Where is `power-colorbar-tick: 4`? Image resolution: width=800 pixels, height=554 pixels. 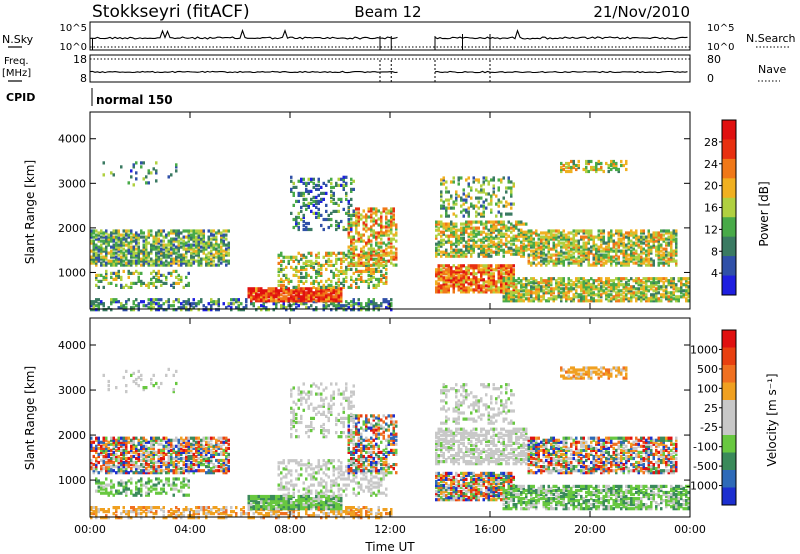
power-colorbar-tick: 4 is located at coordinates (714, 273).